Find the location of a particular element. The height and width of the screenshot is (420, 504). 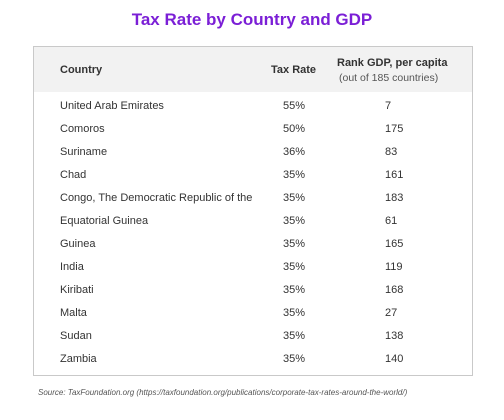

rank-cell: 183 is located at coordinates (394, 198).